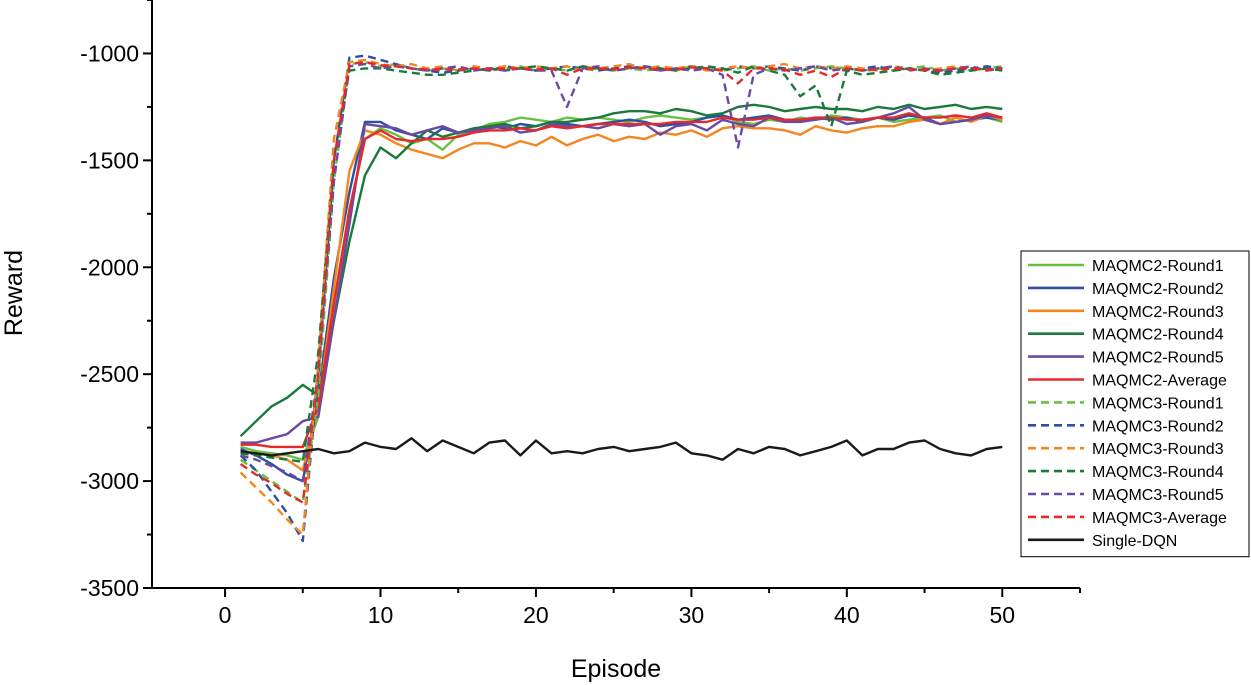 This screenshot has height=685, width=1251. What do you see at coordinates (1159, 381) in the screenshot?
I see `legend-label: MAQMC2-Average` at bounding box center [1159, 381].